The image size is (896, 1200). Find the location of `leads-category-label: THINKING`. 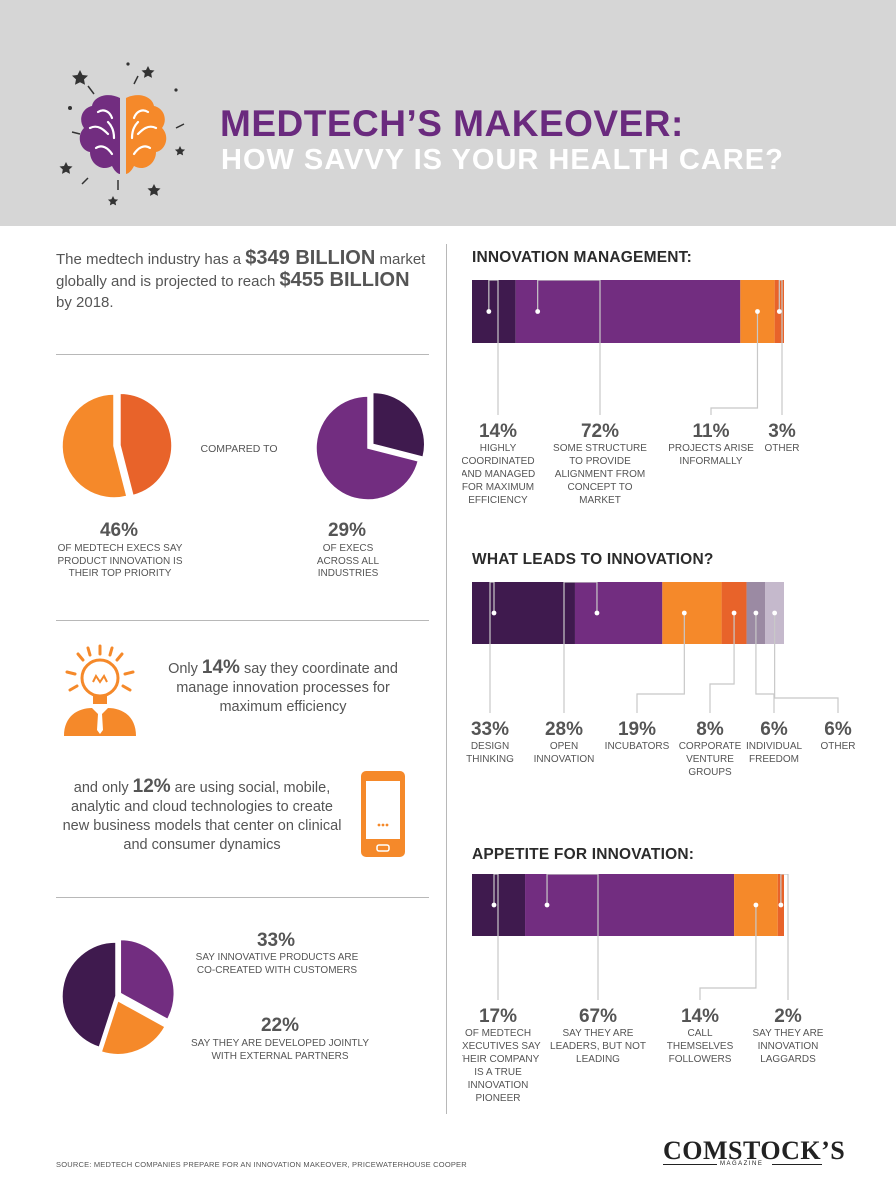

leads-category-label: THINKING is located at coordinates (490, 759).